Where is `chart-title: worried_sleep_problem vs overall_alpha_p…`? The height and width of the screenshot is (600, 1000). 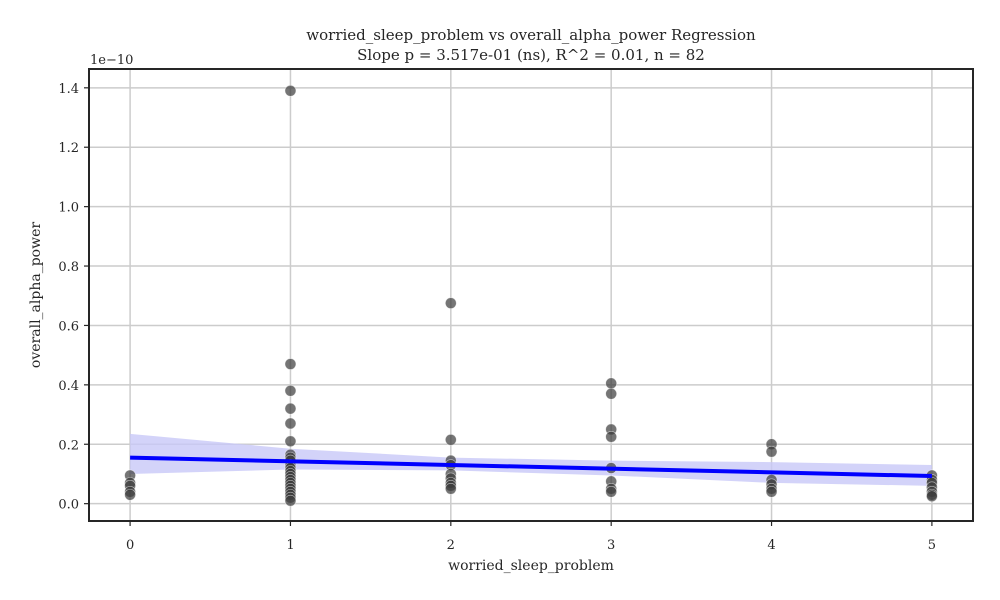
chart-title: worried_sleep_problem vs overall_alpha_p… is located at coordinates (531, 35).